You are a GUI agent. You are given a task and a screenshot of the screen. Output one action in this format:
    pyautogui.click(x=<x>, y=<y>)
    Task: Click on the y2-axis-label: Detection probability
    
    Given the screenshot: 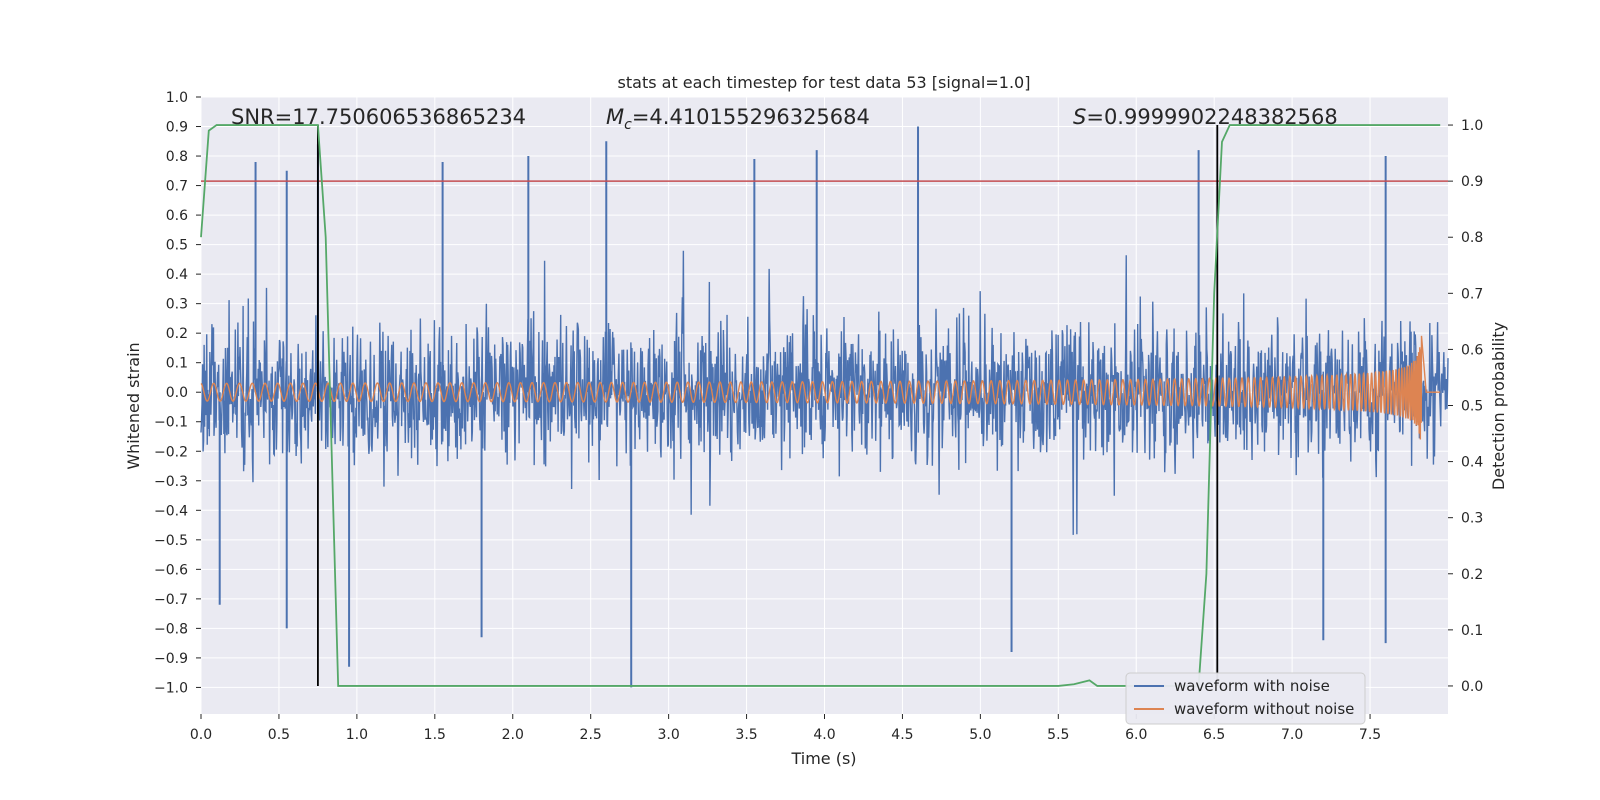 What is the action you would take?
    pyautogui.click(x=1498, y=406)
    